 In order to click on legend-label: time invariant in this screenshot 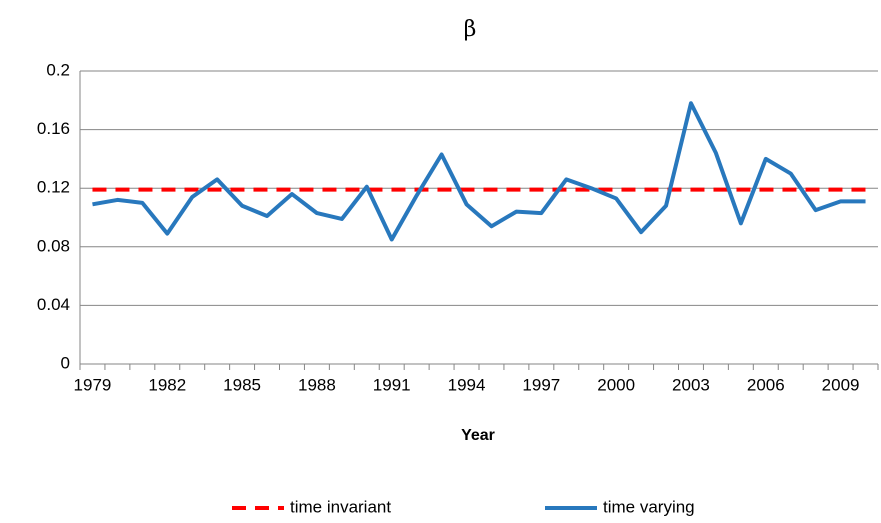, I will do `click(340, 506)`.